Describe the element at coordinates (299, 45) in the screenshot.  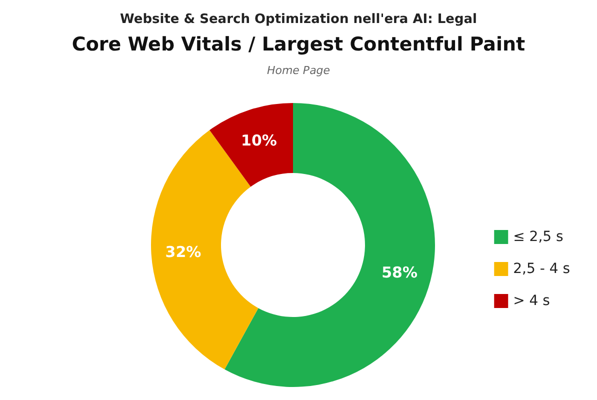
I see `chart-subtitle: Core Web Vitals / Largest Contentful Paint` at that location.